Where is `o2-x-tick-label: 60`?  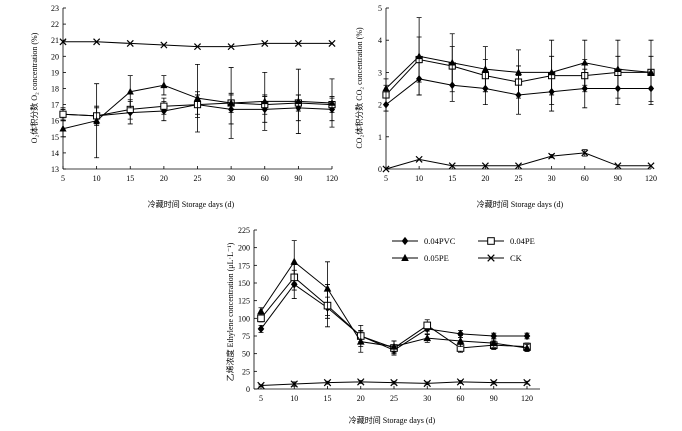
o2-x-tick-label: 60 is located at coordinates (265, 178).